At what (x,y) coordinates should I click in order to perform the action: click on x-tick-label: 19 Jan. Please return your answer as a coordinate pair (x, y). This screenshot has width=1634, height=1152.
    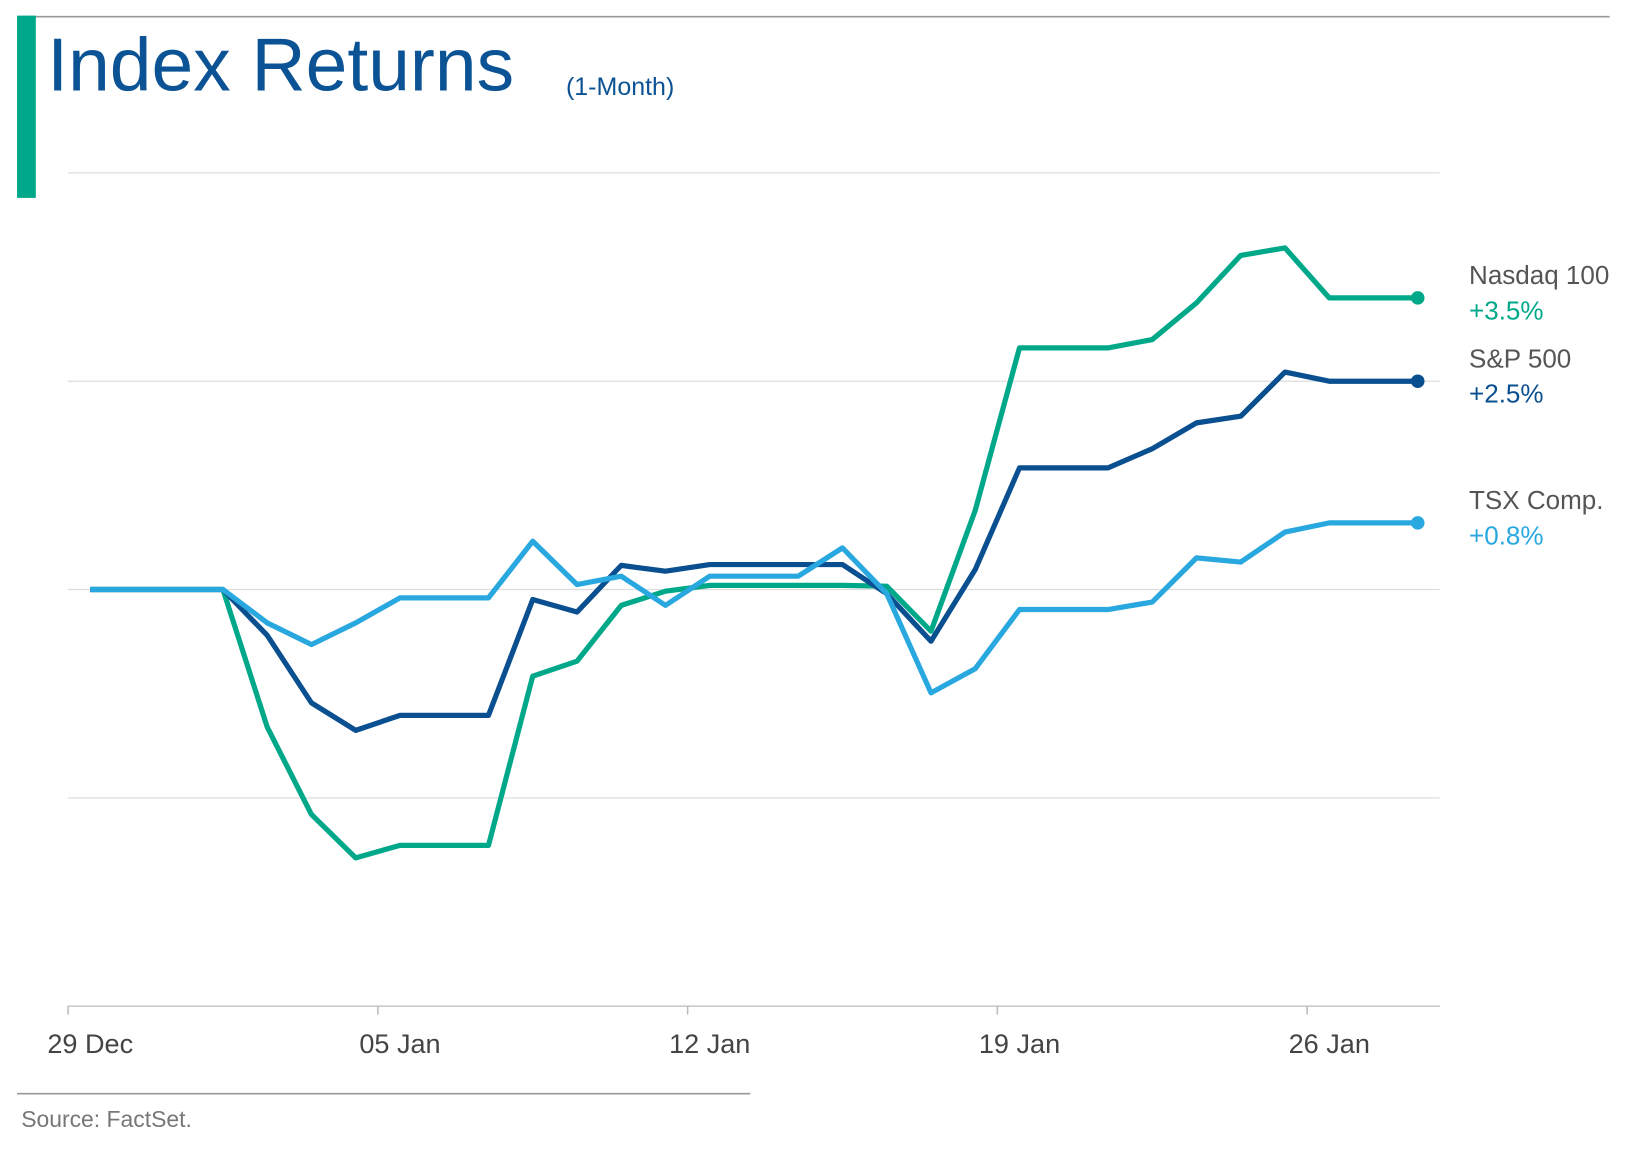
    Looking at the image, I should click on (1019, 1043).